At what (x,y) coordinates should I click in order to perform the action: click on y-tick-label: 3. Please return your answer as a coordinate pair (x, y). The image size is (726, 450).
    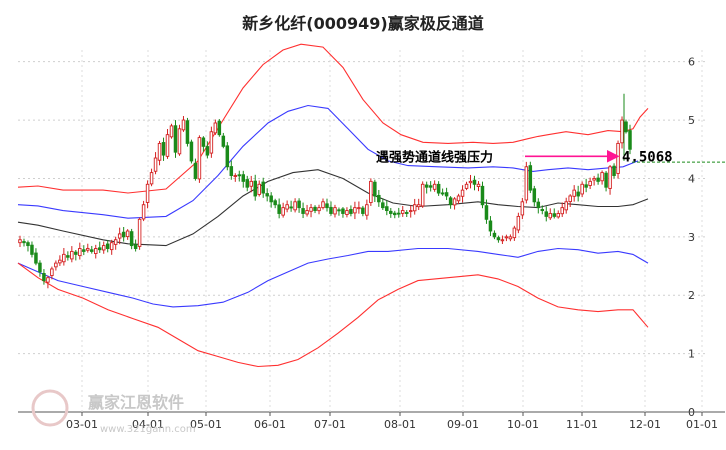
    Looking at the image, I should click on (691, 237).